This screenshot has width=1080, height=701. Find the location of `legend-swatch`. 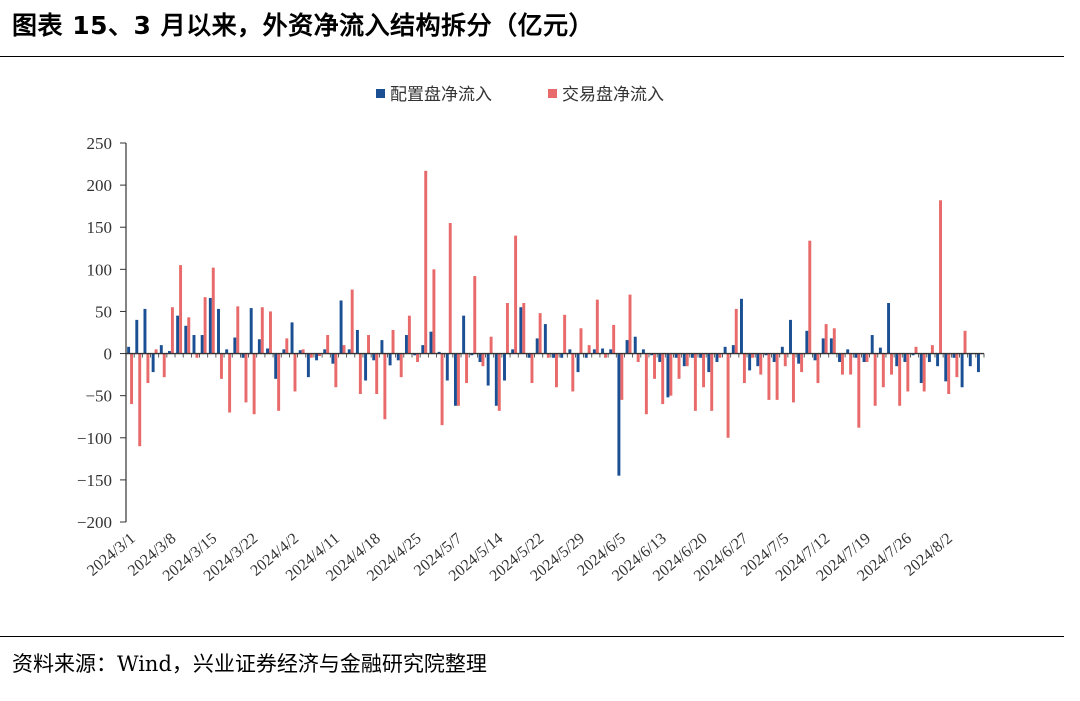

legend-swatch is located at coordinates (380, 93).